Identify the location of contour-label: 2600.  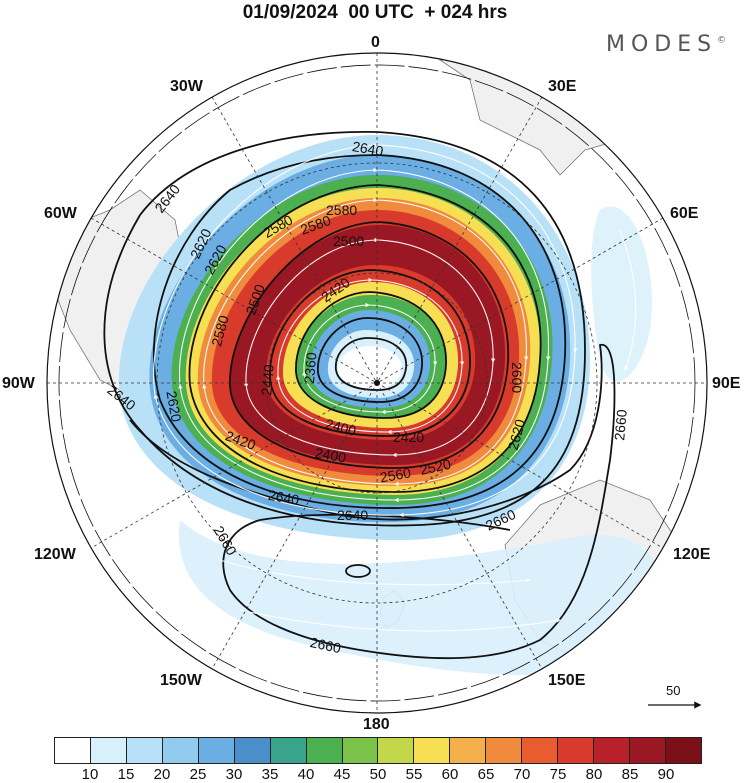
(517, 377).